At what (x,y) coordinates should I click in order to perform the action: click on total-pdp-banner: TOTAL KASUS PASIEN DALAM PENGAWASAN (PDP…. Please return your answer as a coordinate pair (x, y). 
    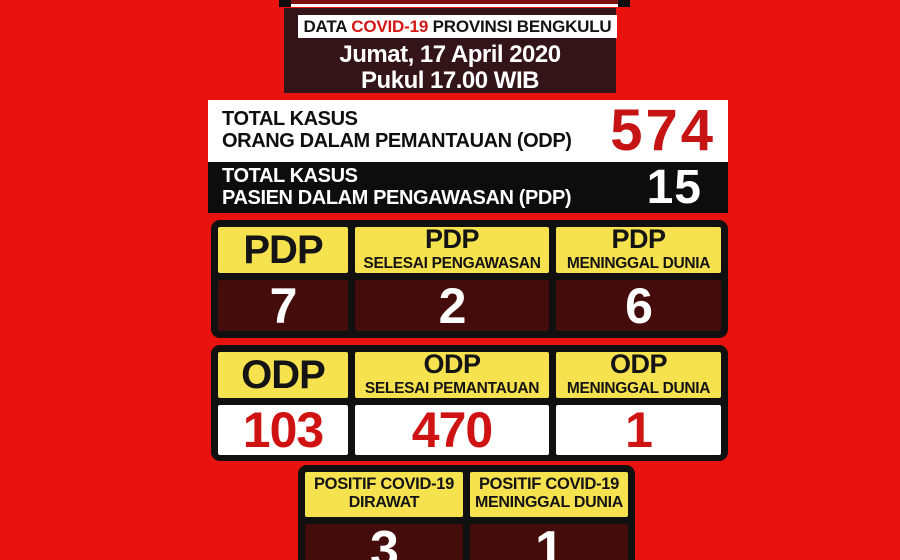
    Looking at the image, I should click on (468, 187).